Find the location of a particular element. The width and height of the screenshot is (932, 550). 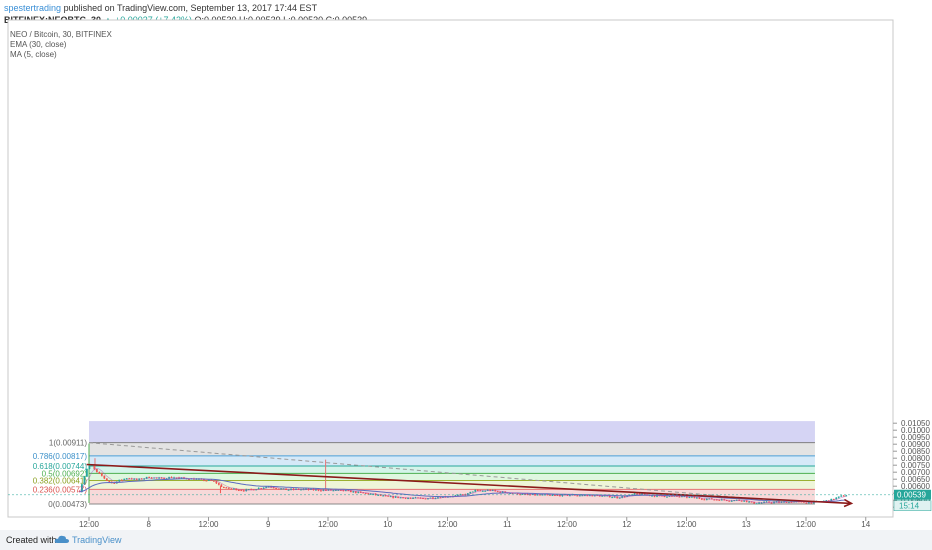

created-with-text: Created with is located at coordinates (31, 540).